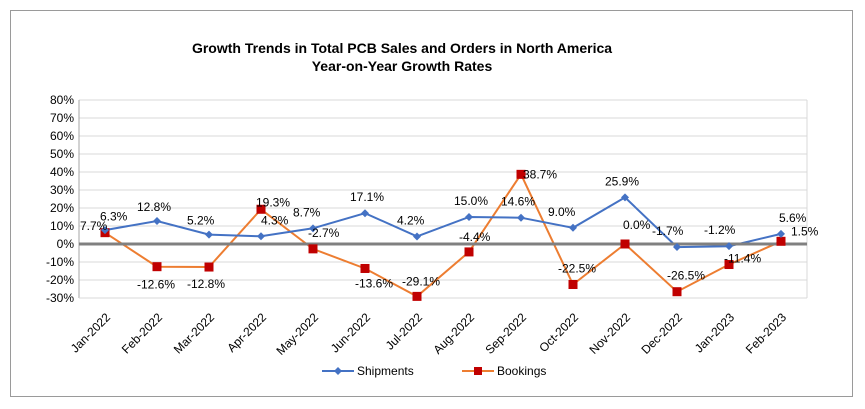 This screenshot has width=865, height=409. I want to click on shipments-data-label: 5.2%, so click(201, 221).